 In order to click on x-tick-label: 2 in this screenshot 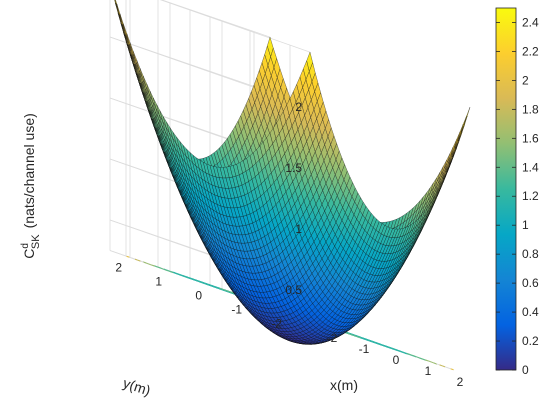, I will do `click(460, 382)`.